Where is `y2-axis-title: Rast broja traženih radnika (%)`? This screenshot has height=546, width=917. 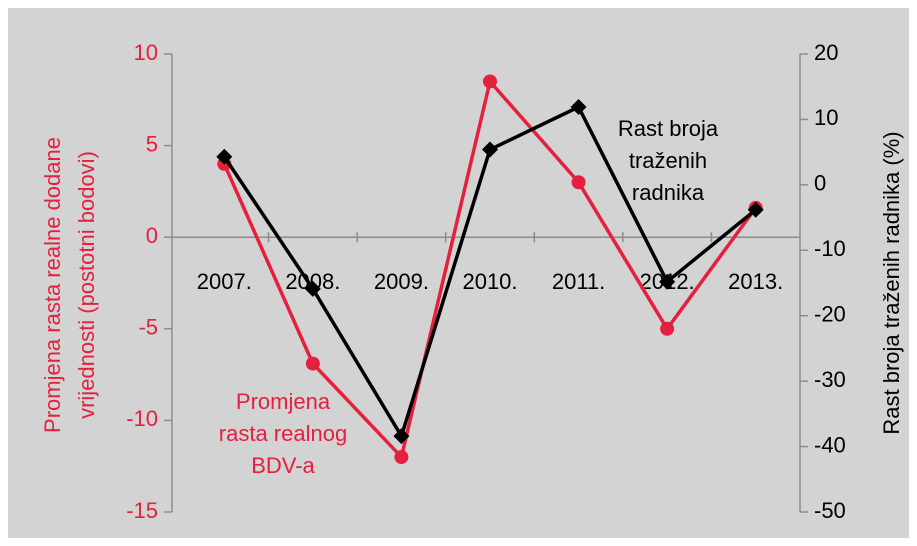 y2-axis-title: Rast broja traženih radnika (%) is located at coordinates (891, 282).